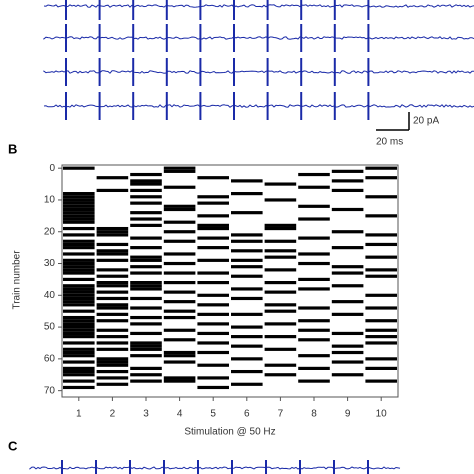 The width and height of the screenshot is (474, 474). Describe the element at coordinates (50, 390) in the screenshot. I see `y-tick-label: 70` at that location.